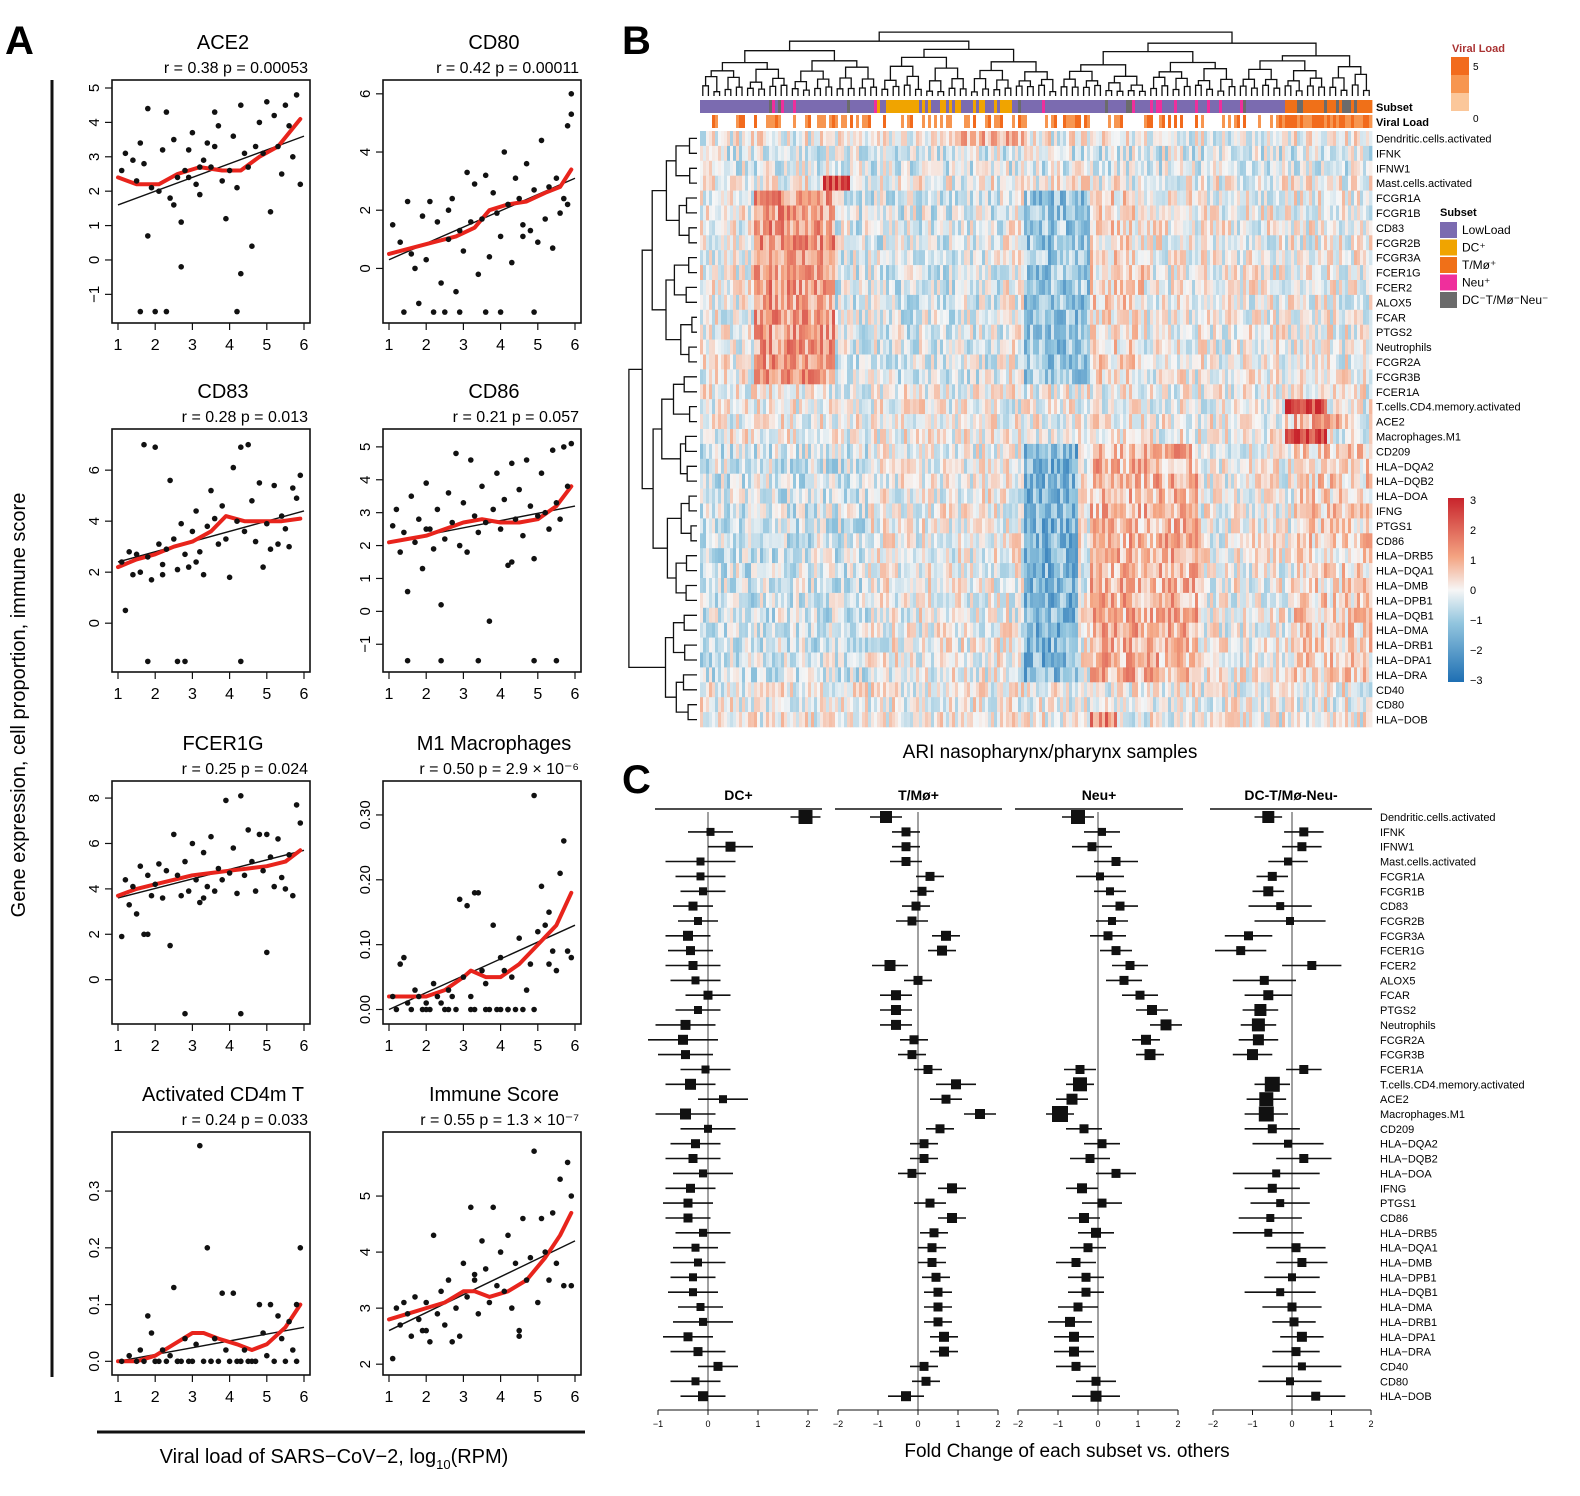 Image resolution: width=1580 pixels, height=1496 pixels. Describe the element at coordinates (94, 225) in the screenshot. I see `y-tick-label: 1` at that location.